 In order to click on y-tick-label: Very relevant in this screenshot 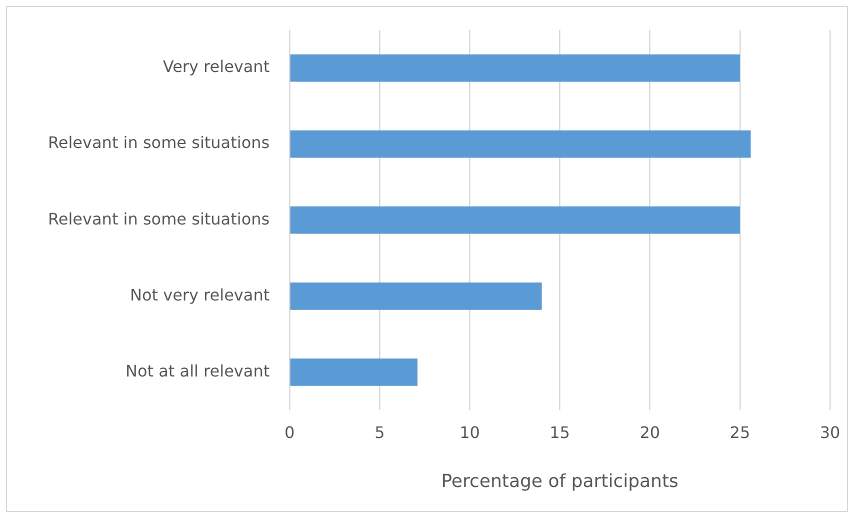, I will do `click(216, 66)`.